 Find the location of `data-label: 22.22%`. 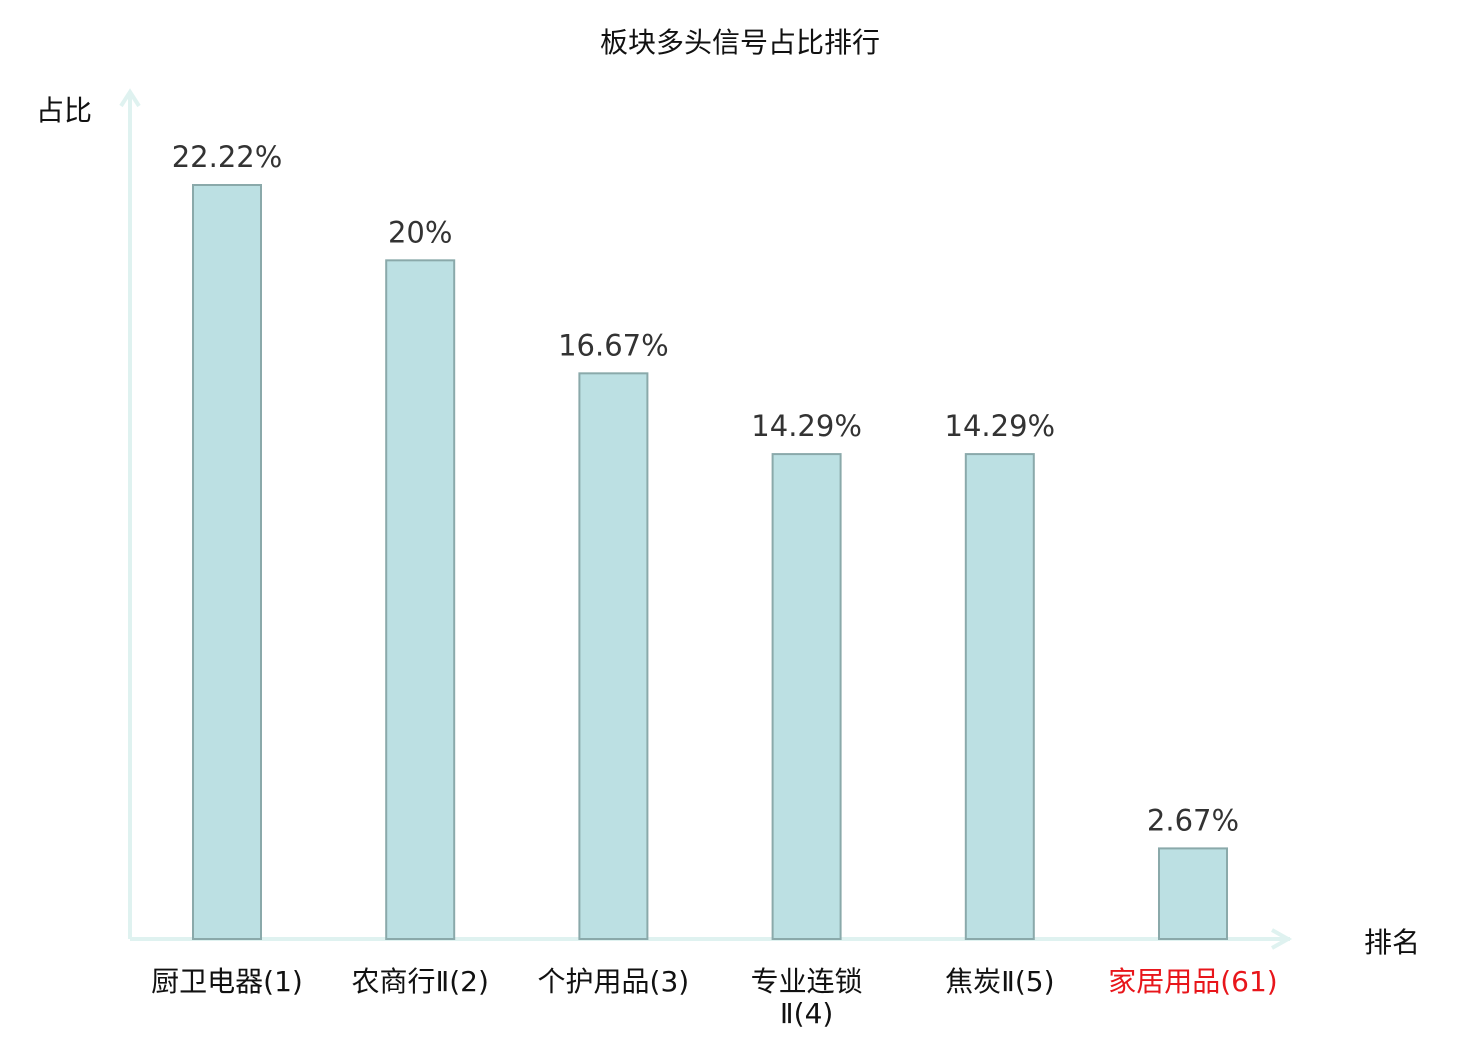

data-label: 22.22% is located at coordinates (227, 157).